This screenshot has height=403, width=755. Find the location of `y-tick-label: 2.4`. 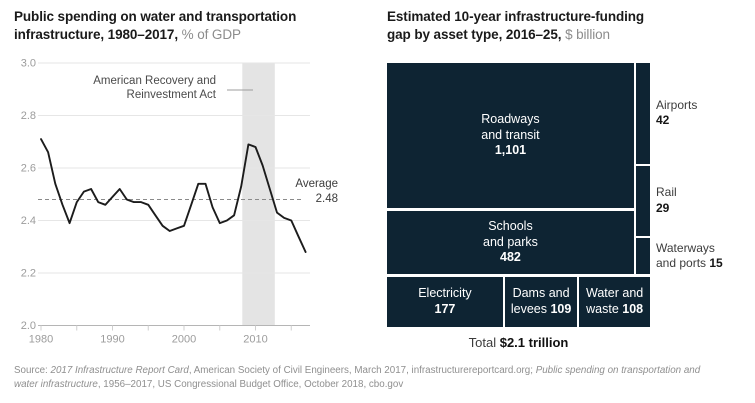

y-tick-label: 2.4 is located at coordinates (28, 221).